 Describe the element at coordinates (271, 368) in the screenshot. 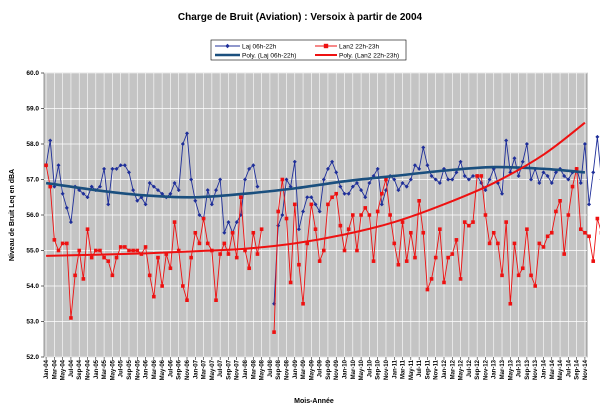

I see `xtick-label: Jul-08` at that location.